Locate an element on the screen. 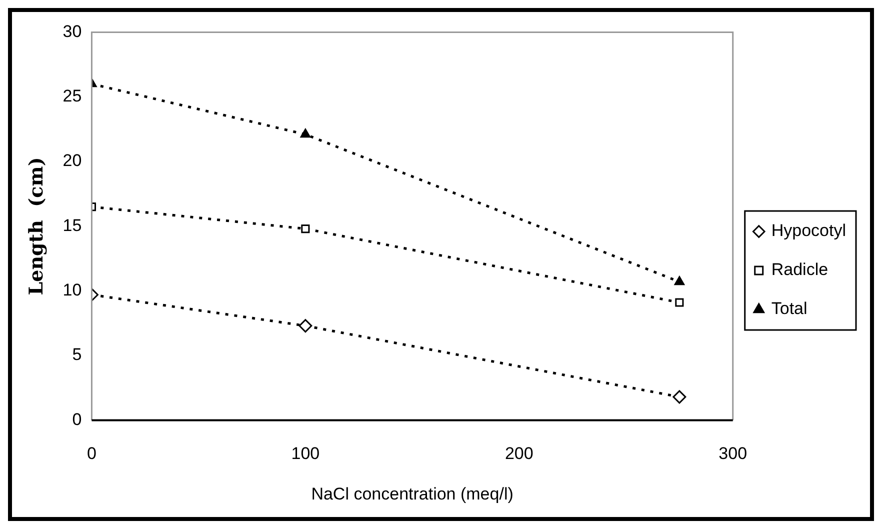  x-tick-label: 100 is located at coordinates (305, 454).